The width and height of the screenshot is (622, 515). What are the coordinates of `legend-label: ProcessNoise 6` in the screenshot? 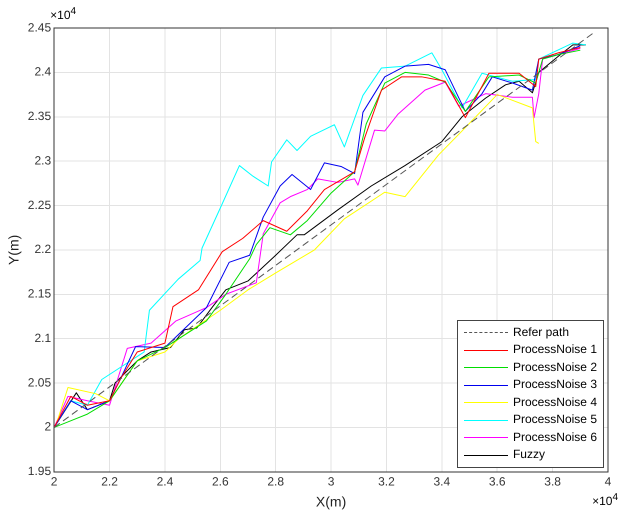 It's located at (554, 437).